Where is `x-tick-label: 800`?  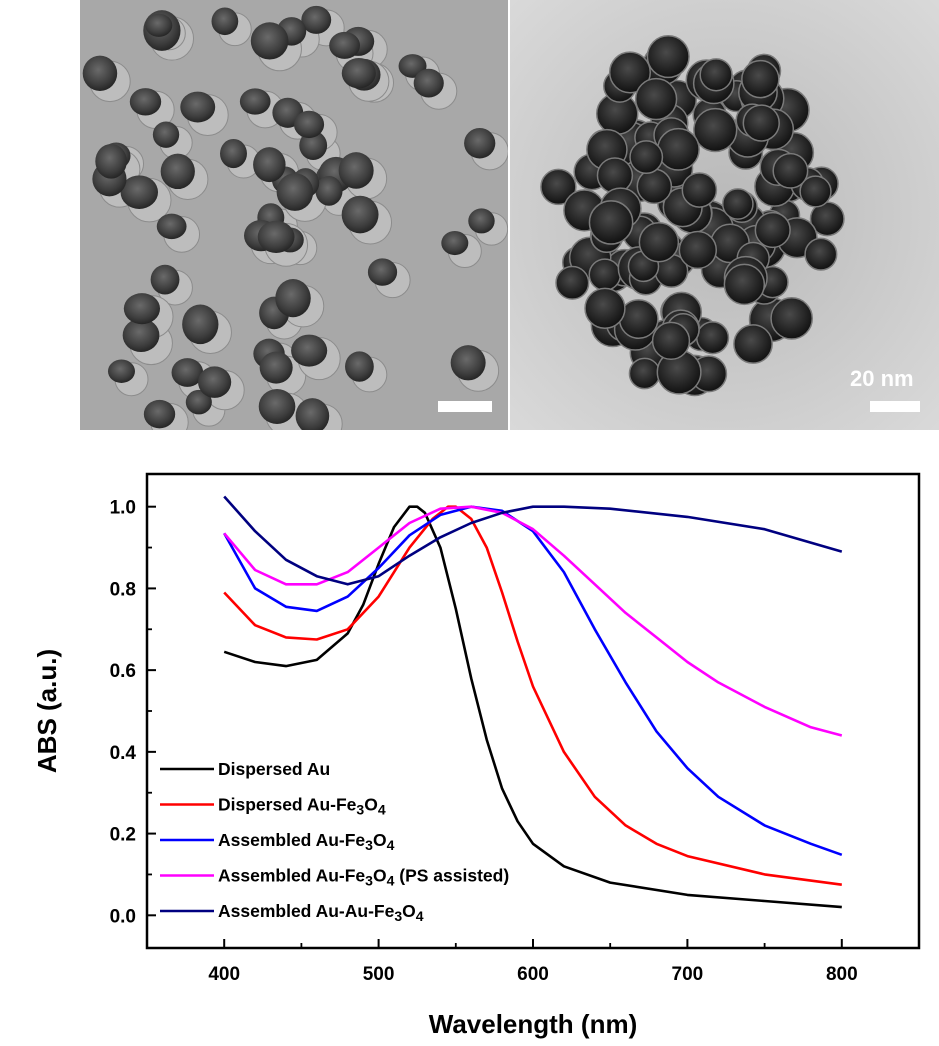
x-tick-label: 800 is located at coordinates (842, 974).